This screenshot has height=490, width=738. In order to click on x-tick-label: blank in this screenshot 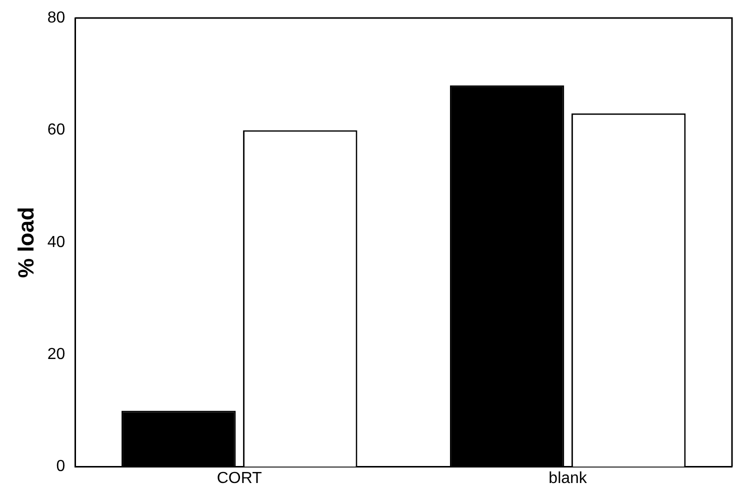, I will do `click(568, 478)`.